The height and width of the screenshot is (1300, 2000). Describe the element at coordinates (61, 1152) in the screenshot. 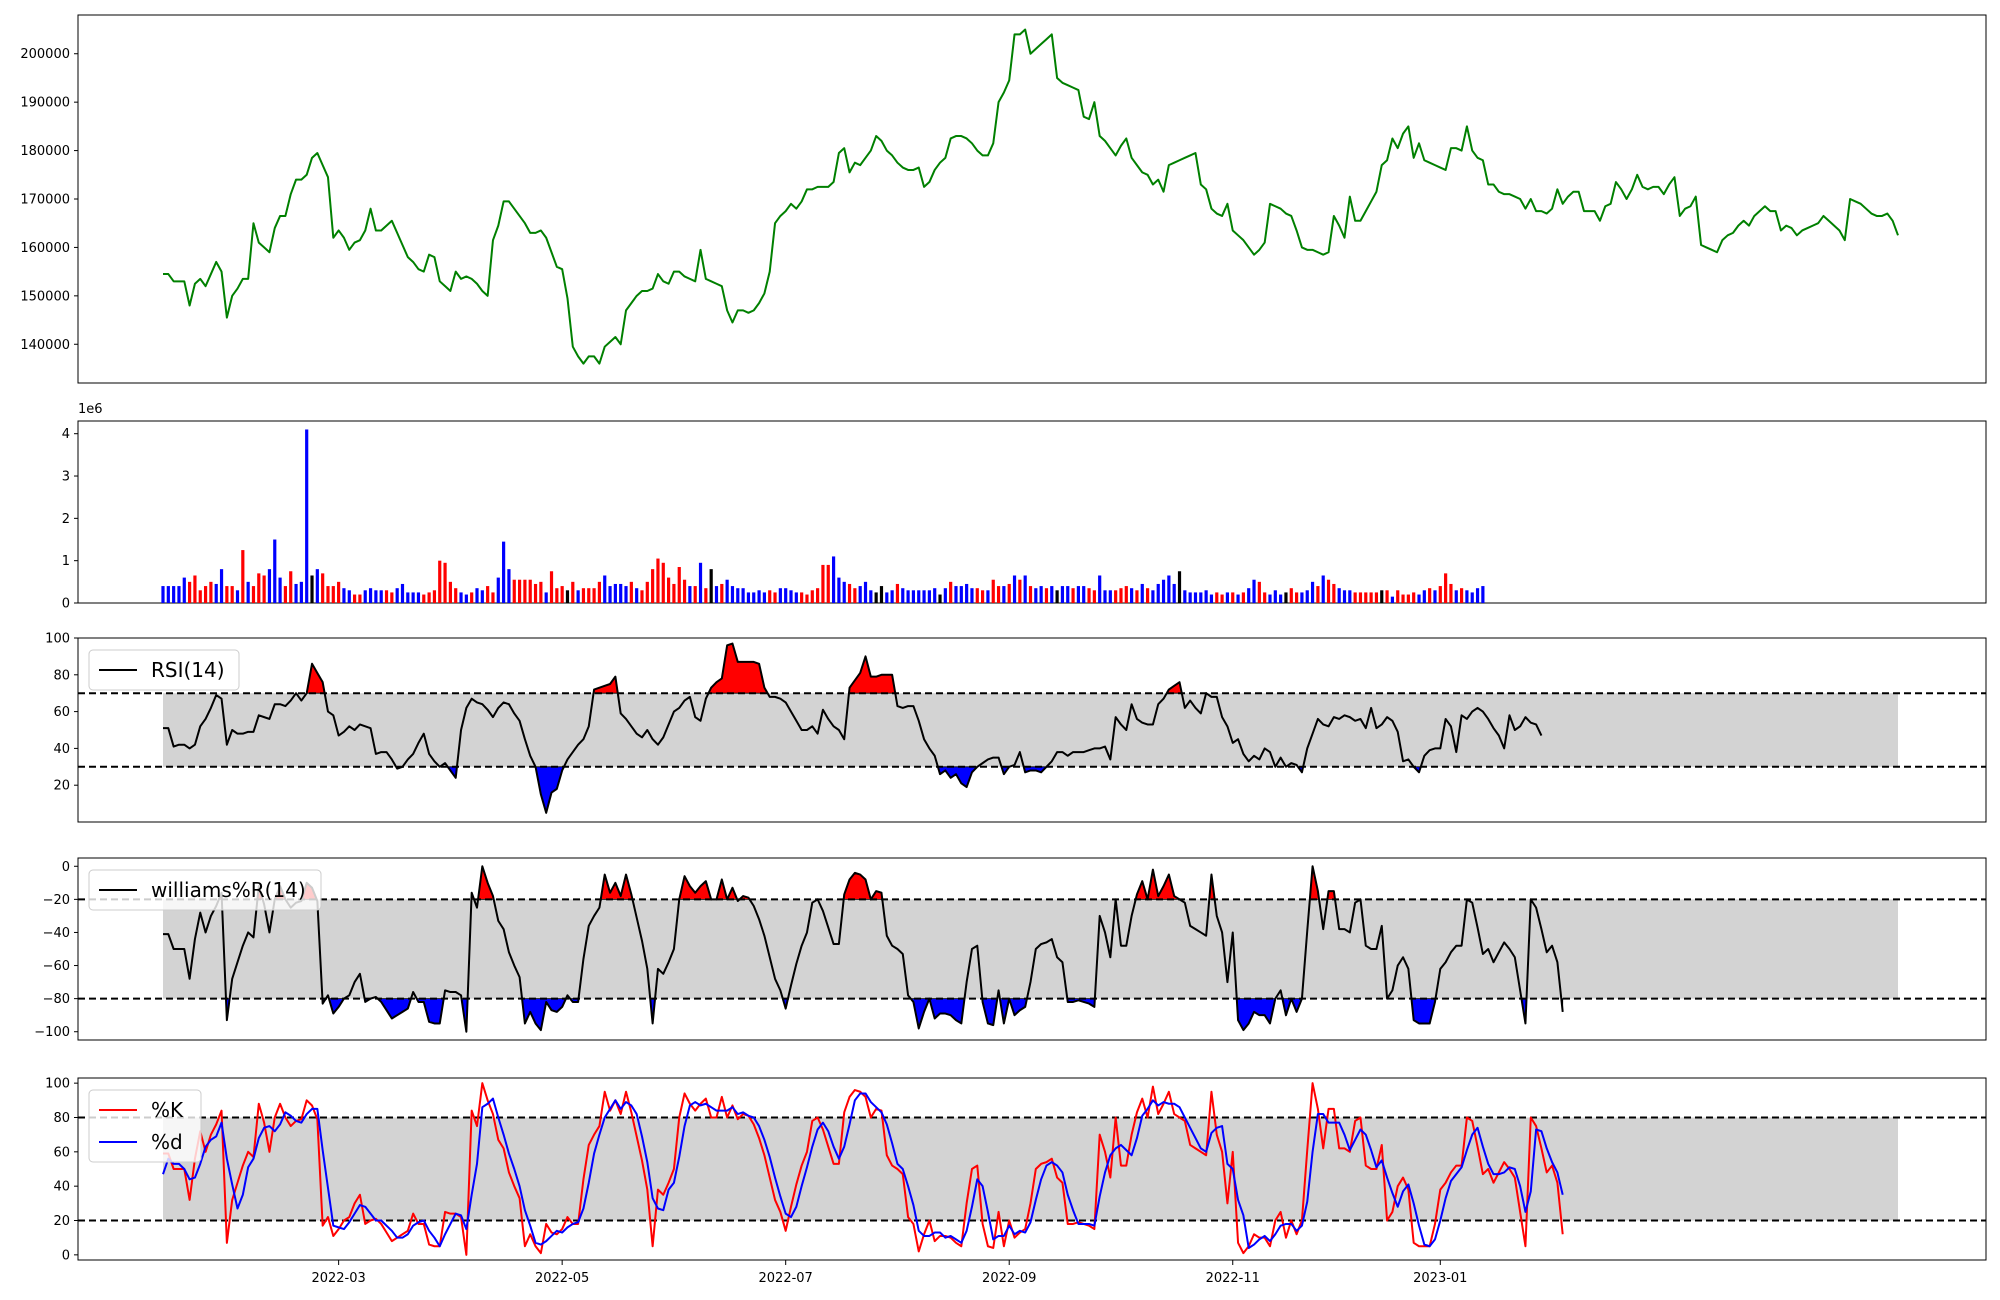

I see `y-tick-label: 60` at that location.